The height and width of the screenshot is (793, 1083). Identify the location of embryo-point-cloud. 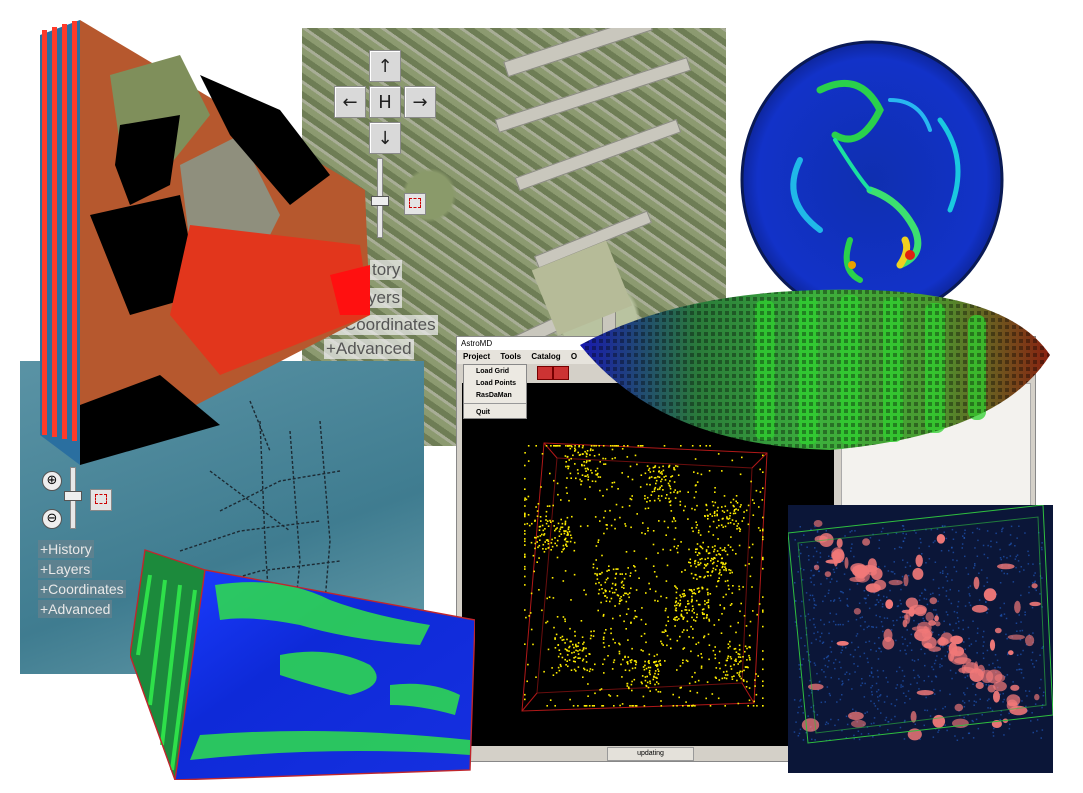
(815, 369).